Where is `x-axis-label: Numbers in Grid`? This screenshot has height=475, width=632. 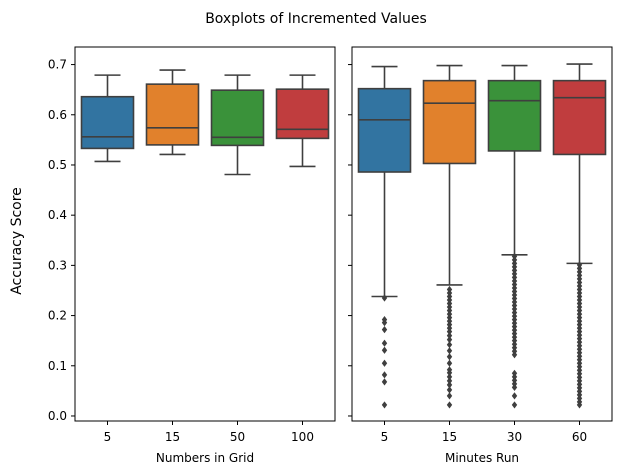 x-axis-label: Numbers in Grid is located at coordinates (205, 458).